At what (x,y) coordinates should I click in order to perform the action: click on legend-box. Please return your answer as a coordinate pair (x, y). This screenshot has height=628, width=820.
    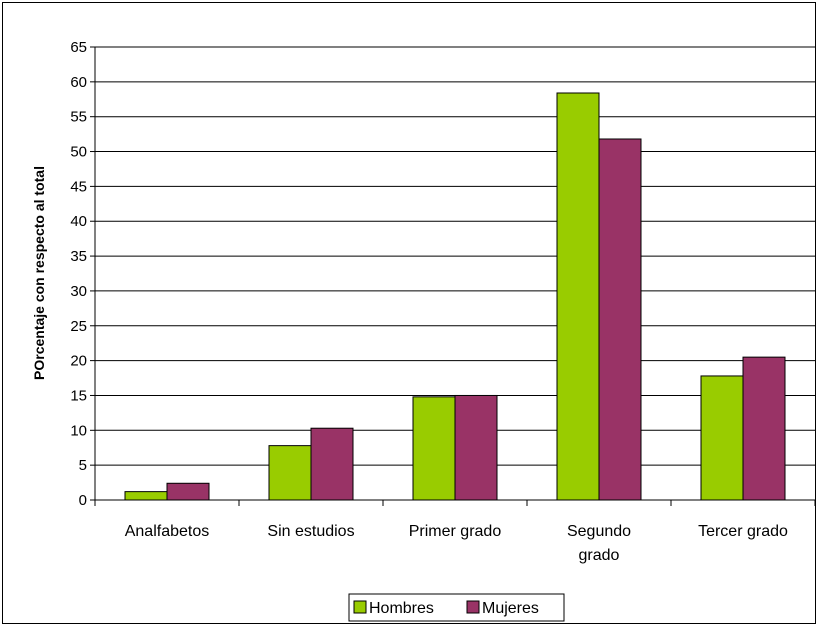
    Looking at the image, I should click on (456, 607).